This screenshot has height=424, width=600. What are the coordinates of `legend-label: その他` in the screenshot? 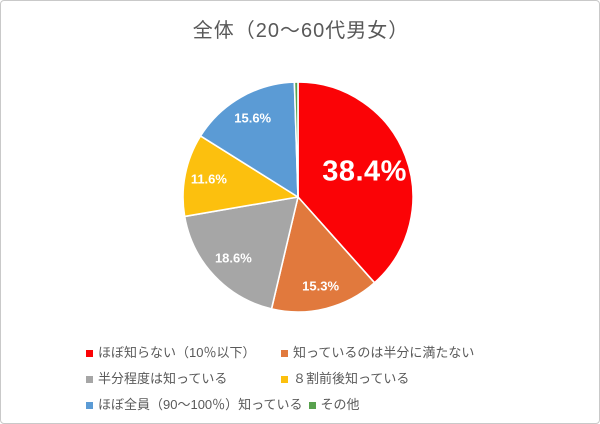 It's located at (340, 404).